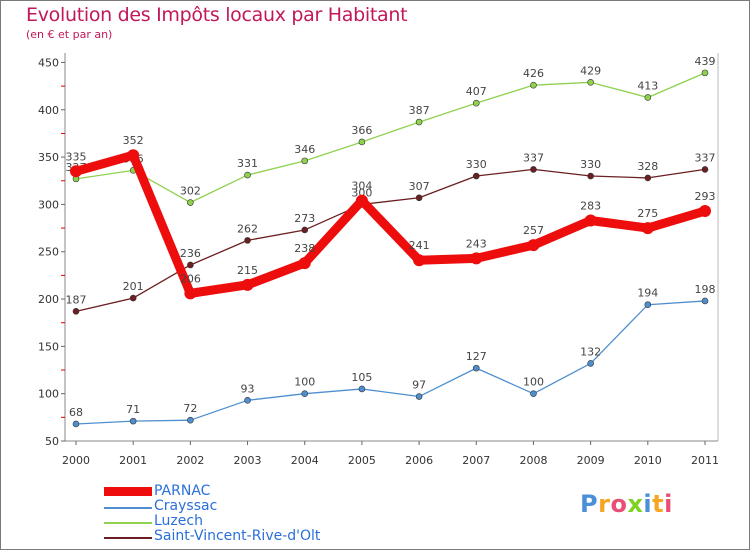  What do you see at coordinates (217, 15) in the screenshot?
I see `chart-title: Evolution des Impôts locaux par Habitant` at bounding box center [217, 15].